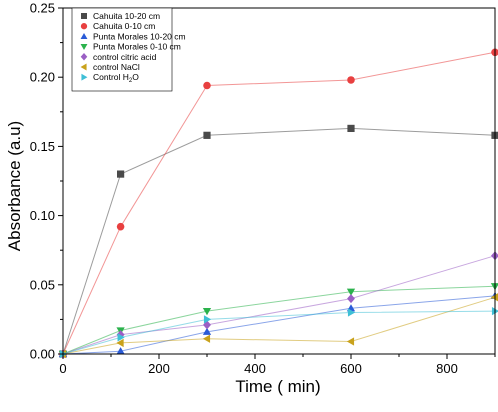  What do you see at coordinates (42, 215) in the screenshot?
I see `y-tick-label: 0.10` at bounding box center [42, 215].